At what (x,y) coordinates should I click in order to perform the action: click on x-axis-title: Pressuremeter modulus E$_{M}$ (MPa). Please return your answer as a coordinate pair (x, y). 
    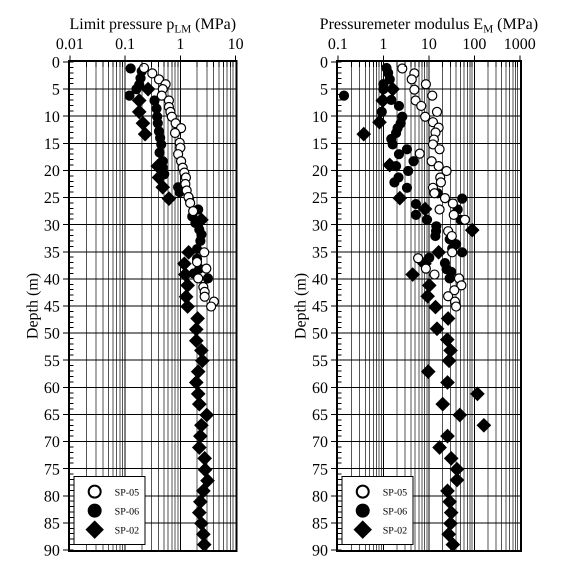
    Looking at the image, I should click on (429, 26).